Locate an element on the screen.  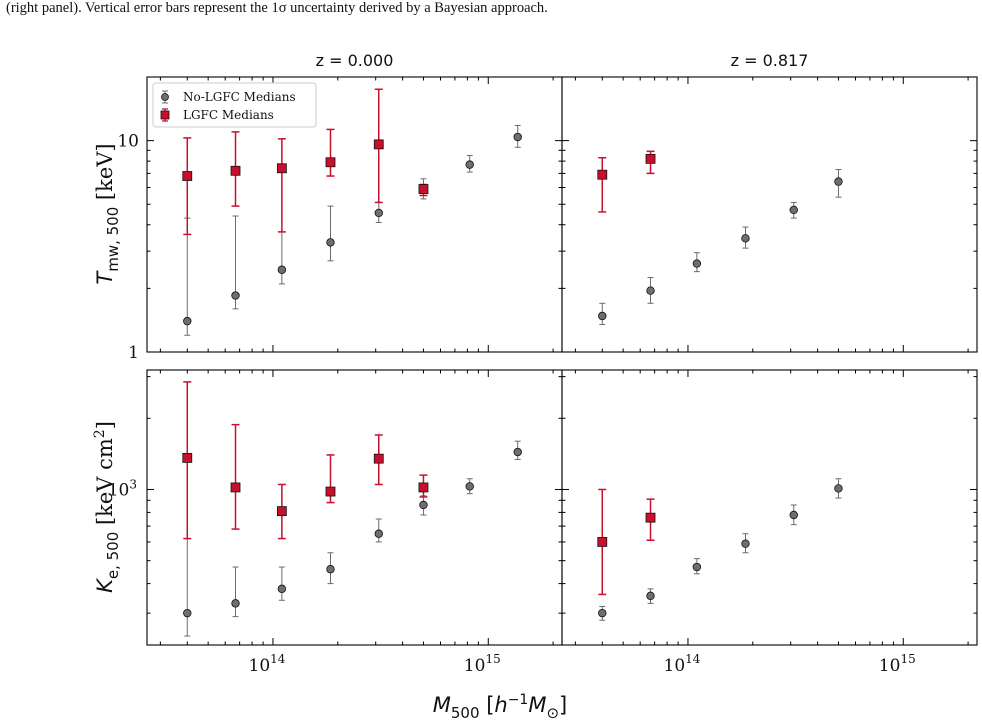
x-axis-label: M500 [h−1M⊙] is located at coordinates (500, 707).